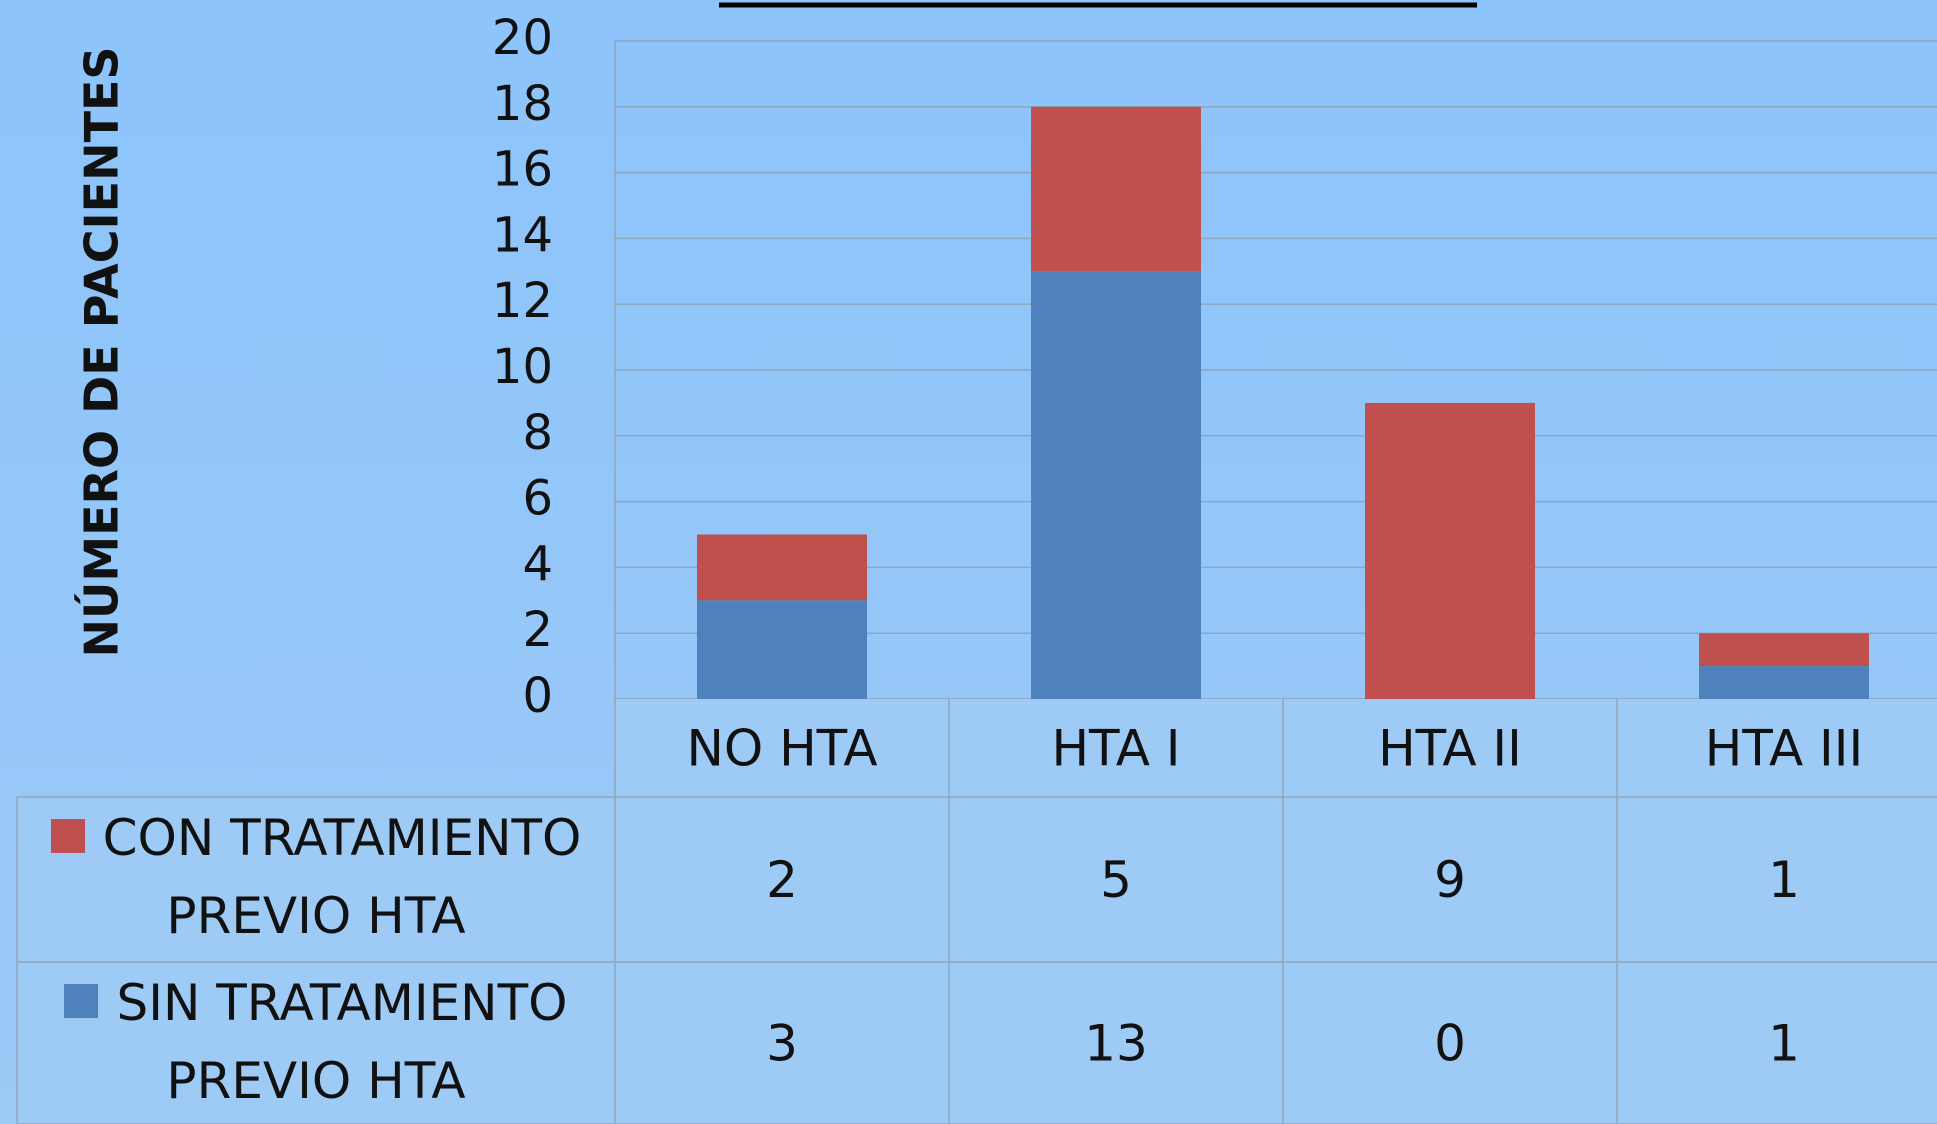 This screenshot has height=1124, width=1937. I want to click on legend-label: SIN TRATAMIENTO PREVIO HTA, so click(342, 1042).